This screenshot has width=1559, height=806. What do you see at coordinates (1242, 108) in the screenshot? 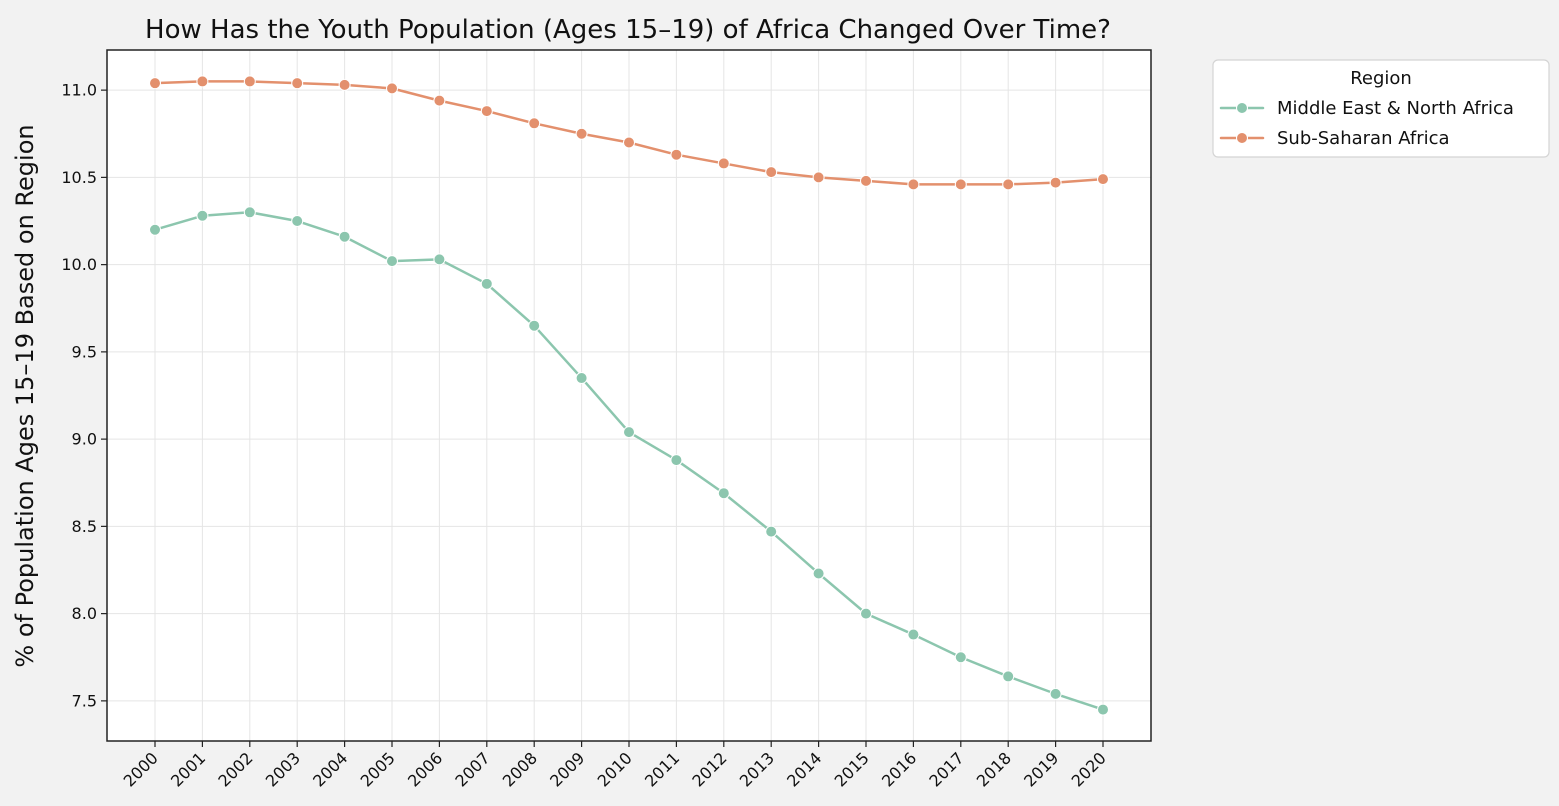
I see `legend-marker-middle-east-north-africa` at bounding box center [1242, 108].